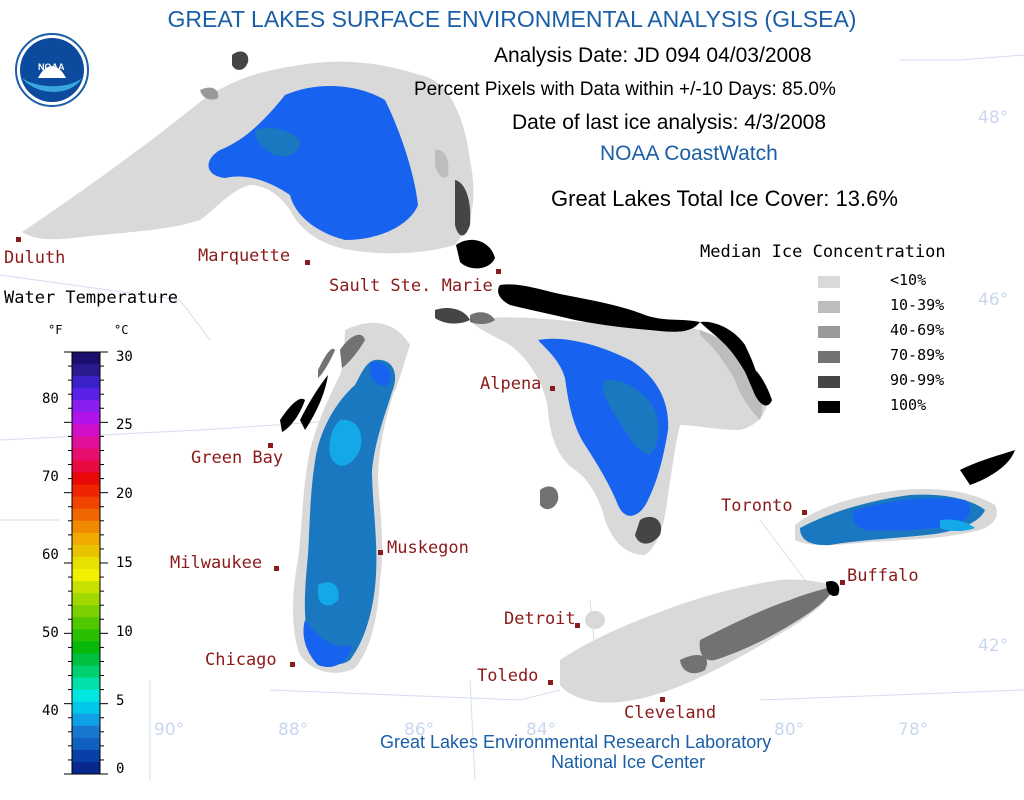 The image size is (1024, 800). I want to click on temp-f-tick-40: 40, so click(50, 711).